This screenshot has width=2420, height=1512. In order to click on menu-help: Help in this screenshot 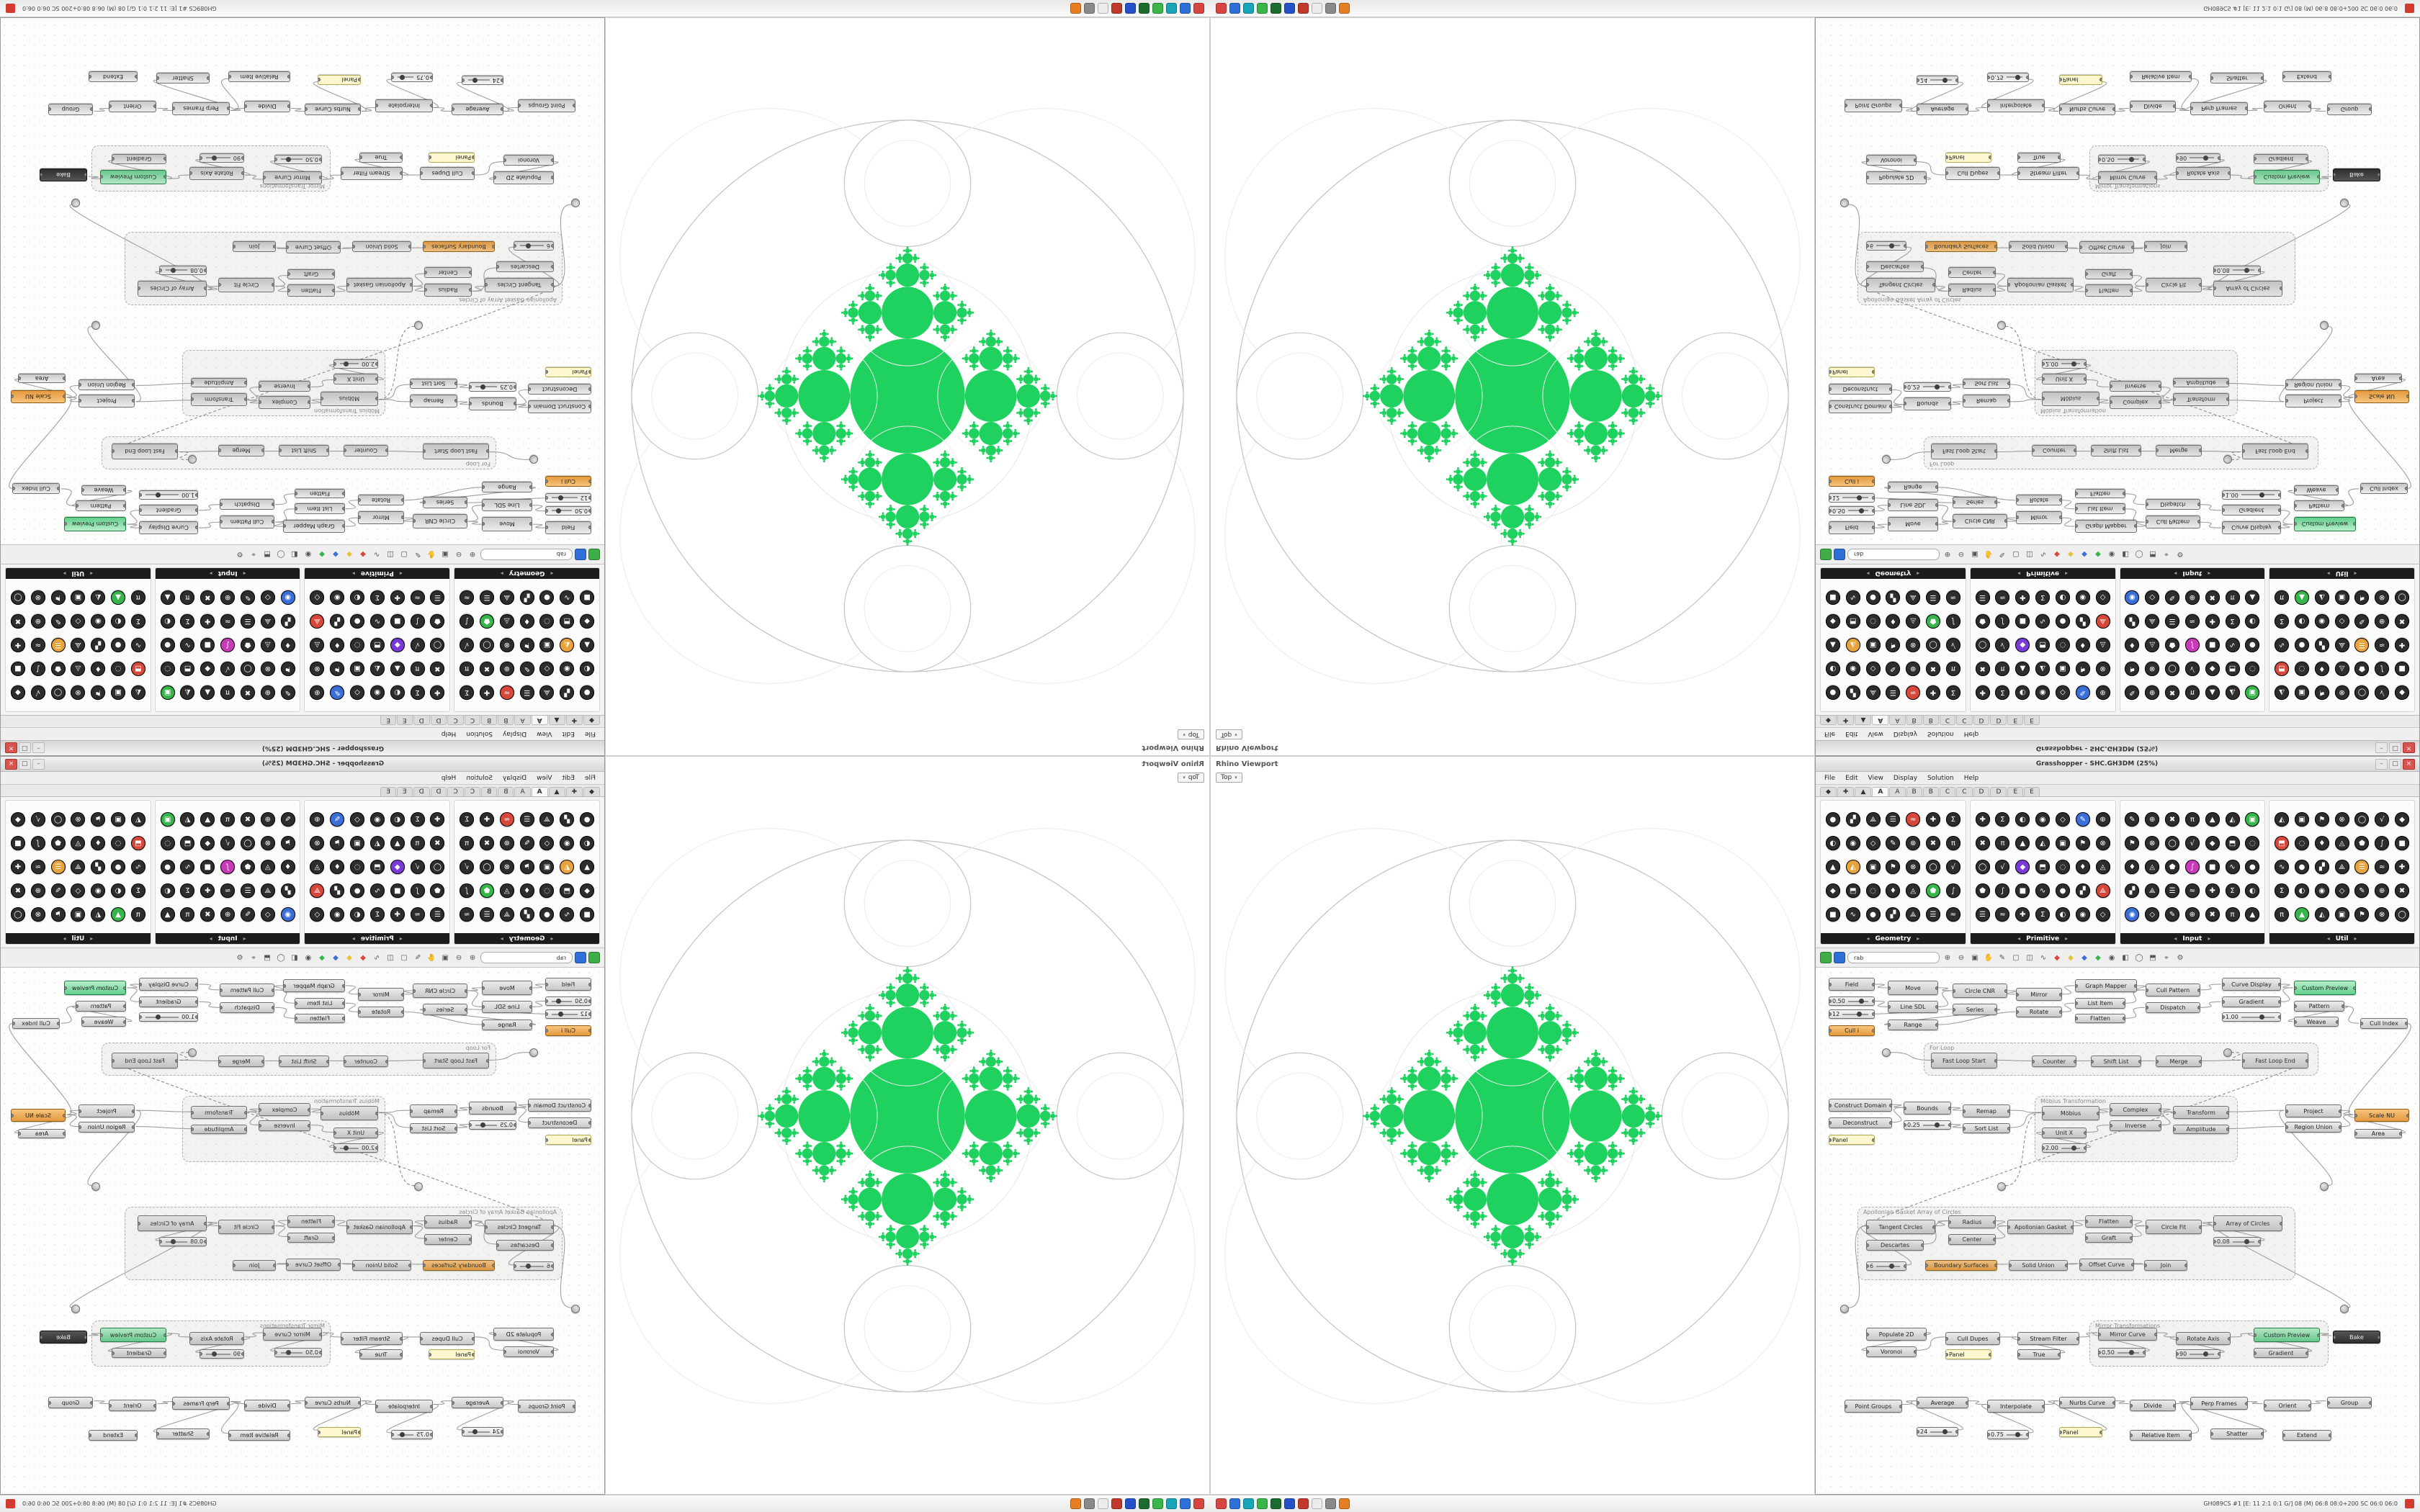, I will do `click(449, 778)`.